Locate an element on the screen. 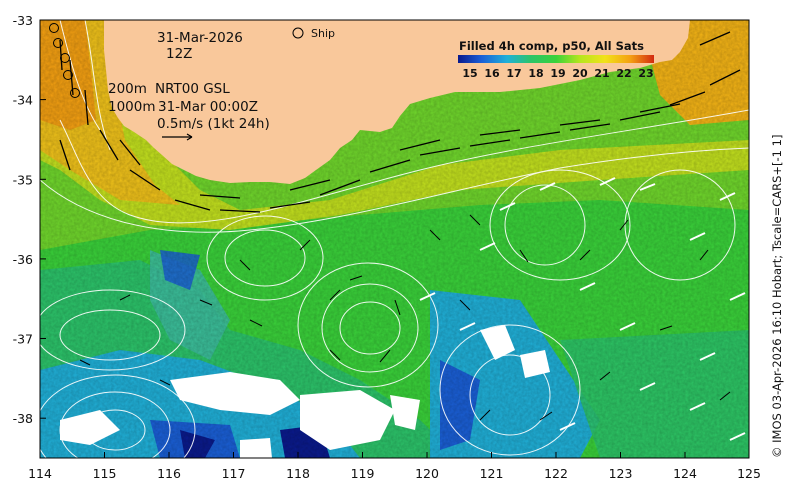  x-tick-label: 124 is located at coordinates (685, 473).